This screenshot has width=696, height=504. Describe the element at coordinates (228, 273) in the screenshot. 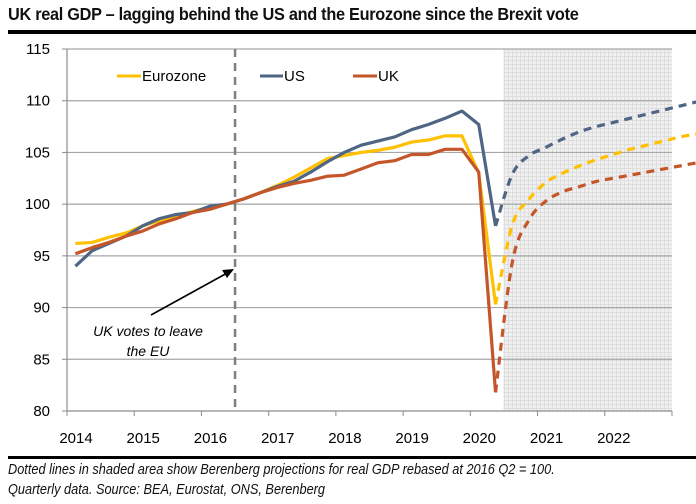

I see `annotation-arrowhead-icon` at that location.